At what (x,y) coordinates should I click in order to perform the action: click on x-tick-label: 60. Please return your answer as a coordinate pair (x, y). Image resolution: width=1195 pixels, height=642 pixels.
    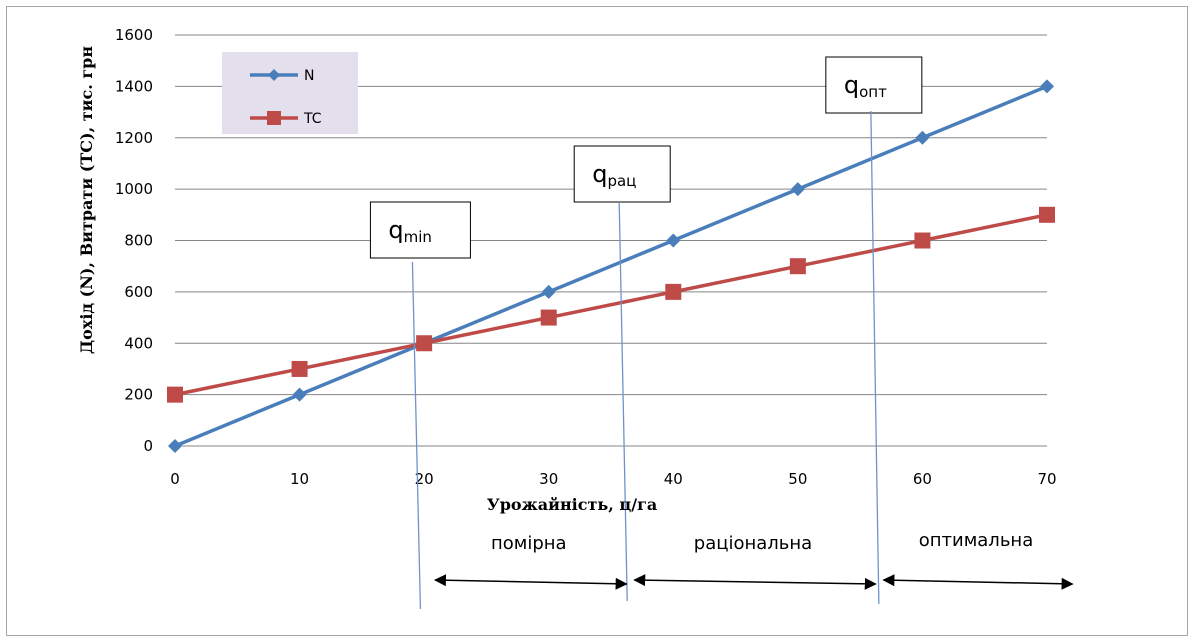
    Looking at the image, I should click on (922, 479).